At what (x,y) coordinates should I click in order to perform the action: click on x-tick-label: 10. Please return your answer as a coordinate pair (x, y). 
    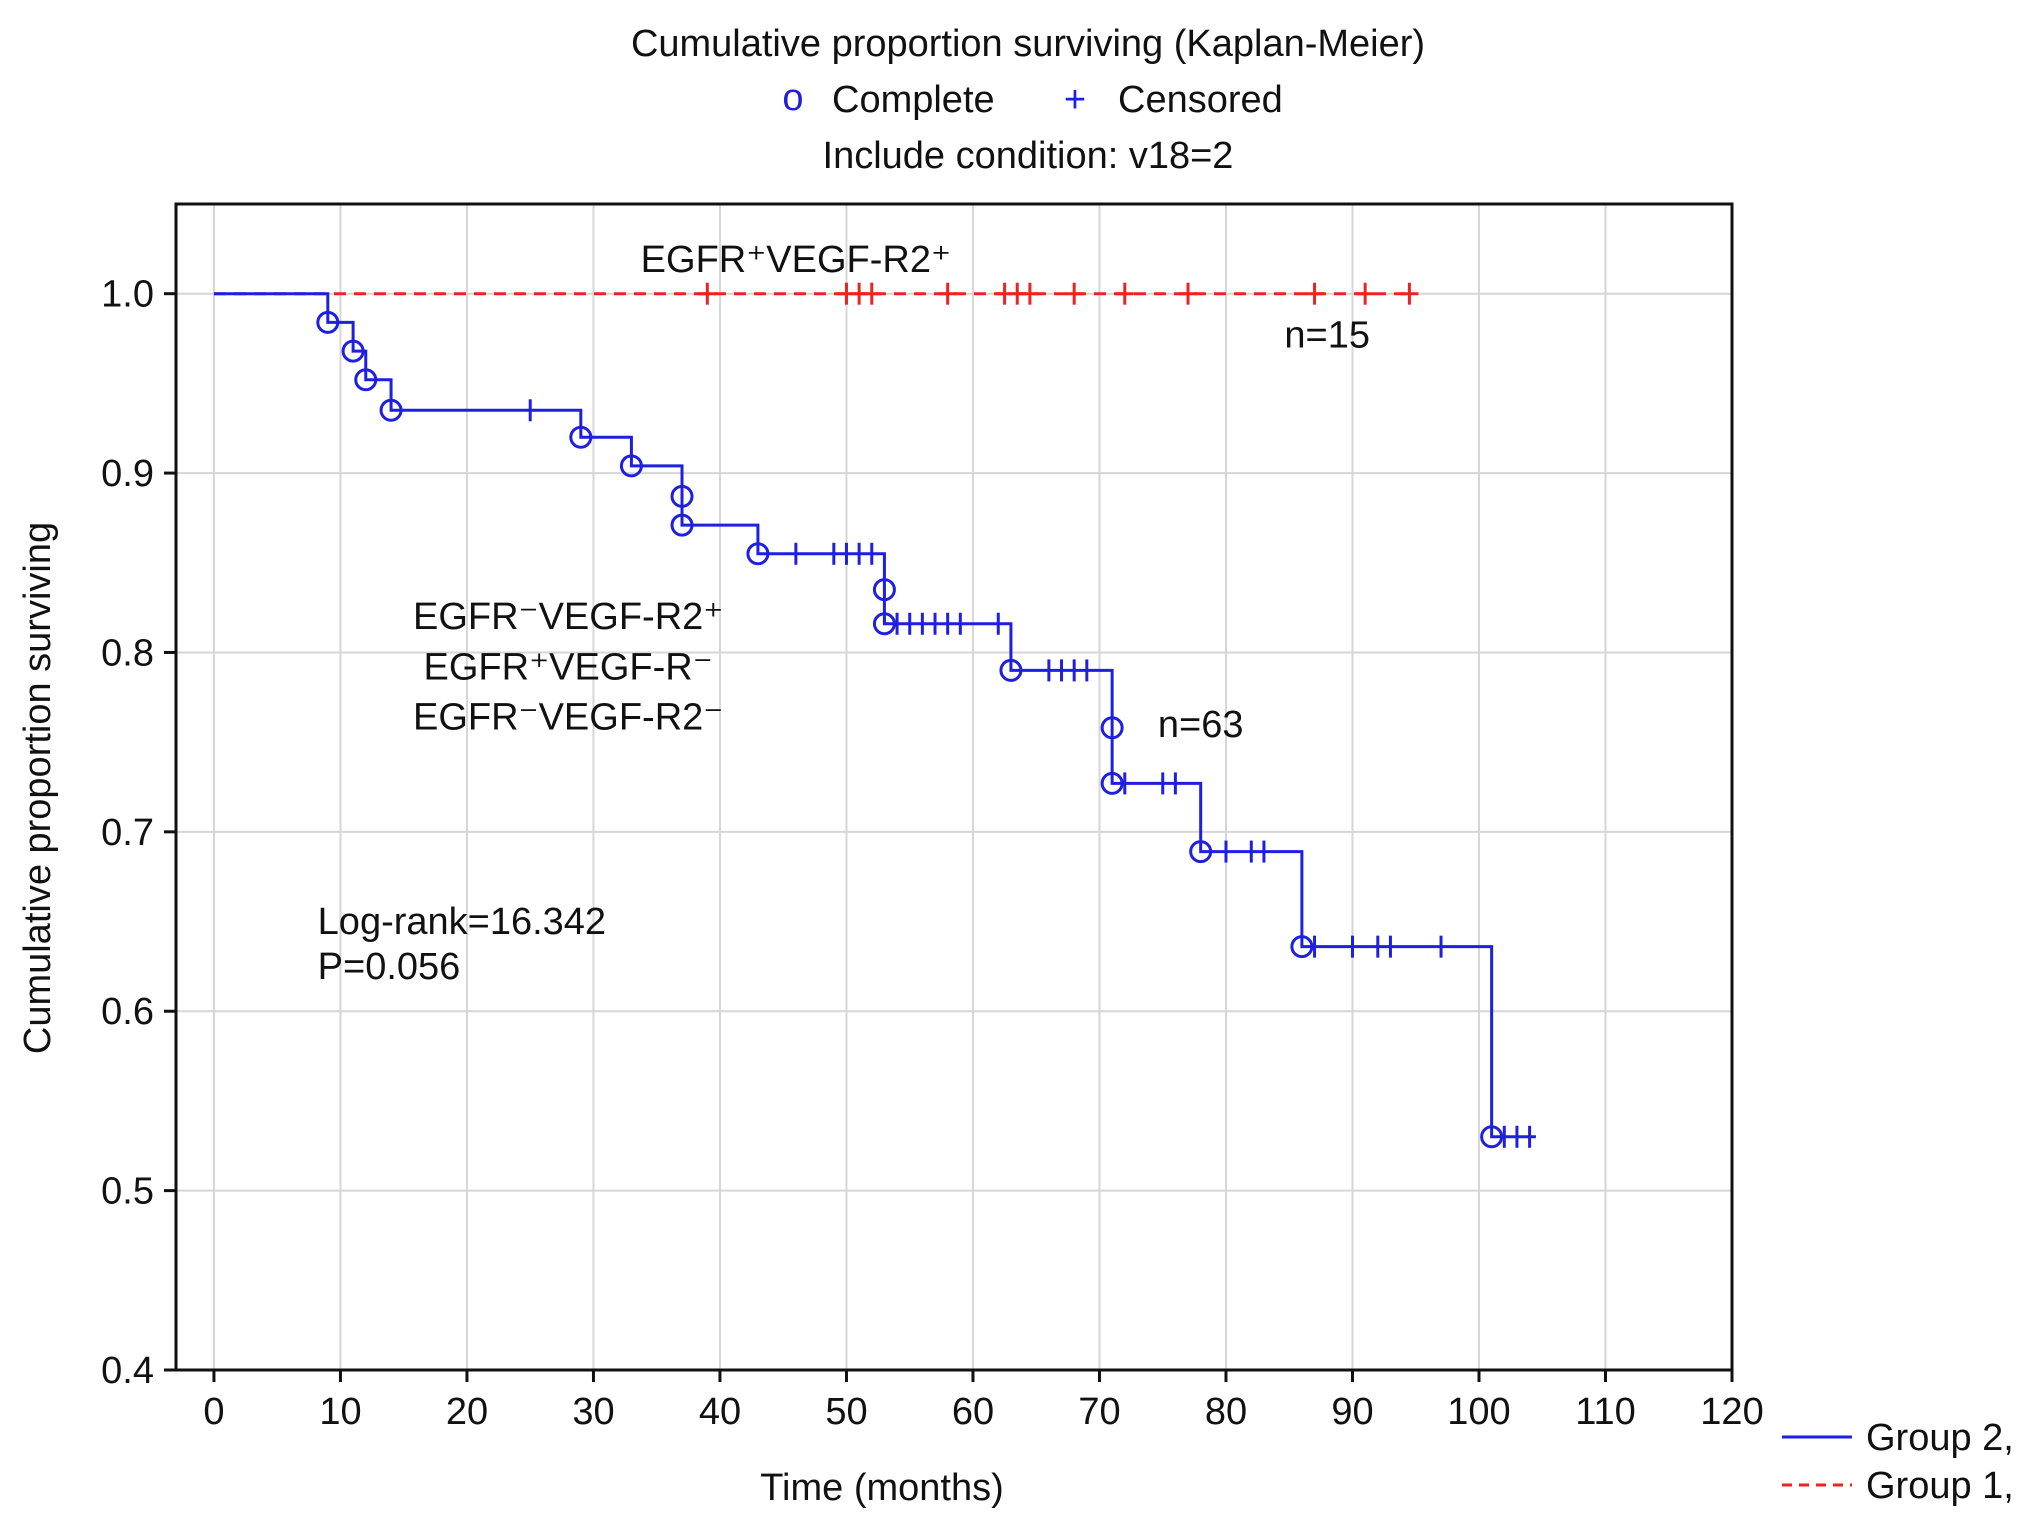
    Looking at the image, I should click on (340, 1412).